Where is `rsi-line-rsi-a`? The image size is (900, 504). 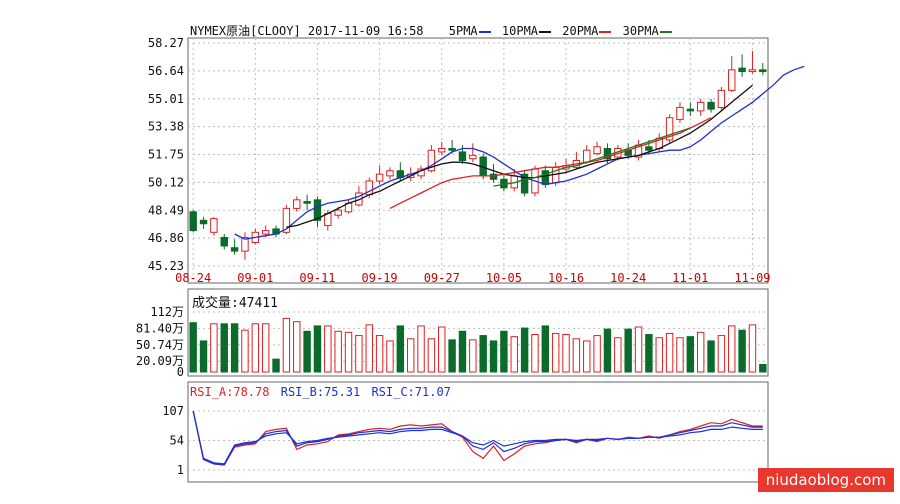
rsi-line-rsi-a is located at coordinates (477, 438).